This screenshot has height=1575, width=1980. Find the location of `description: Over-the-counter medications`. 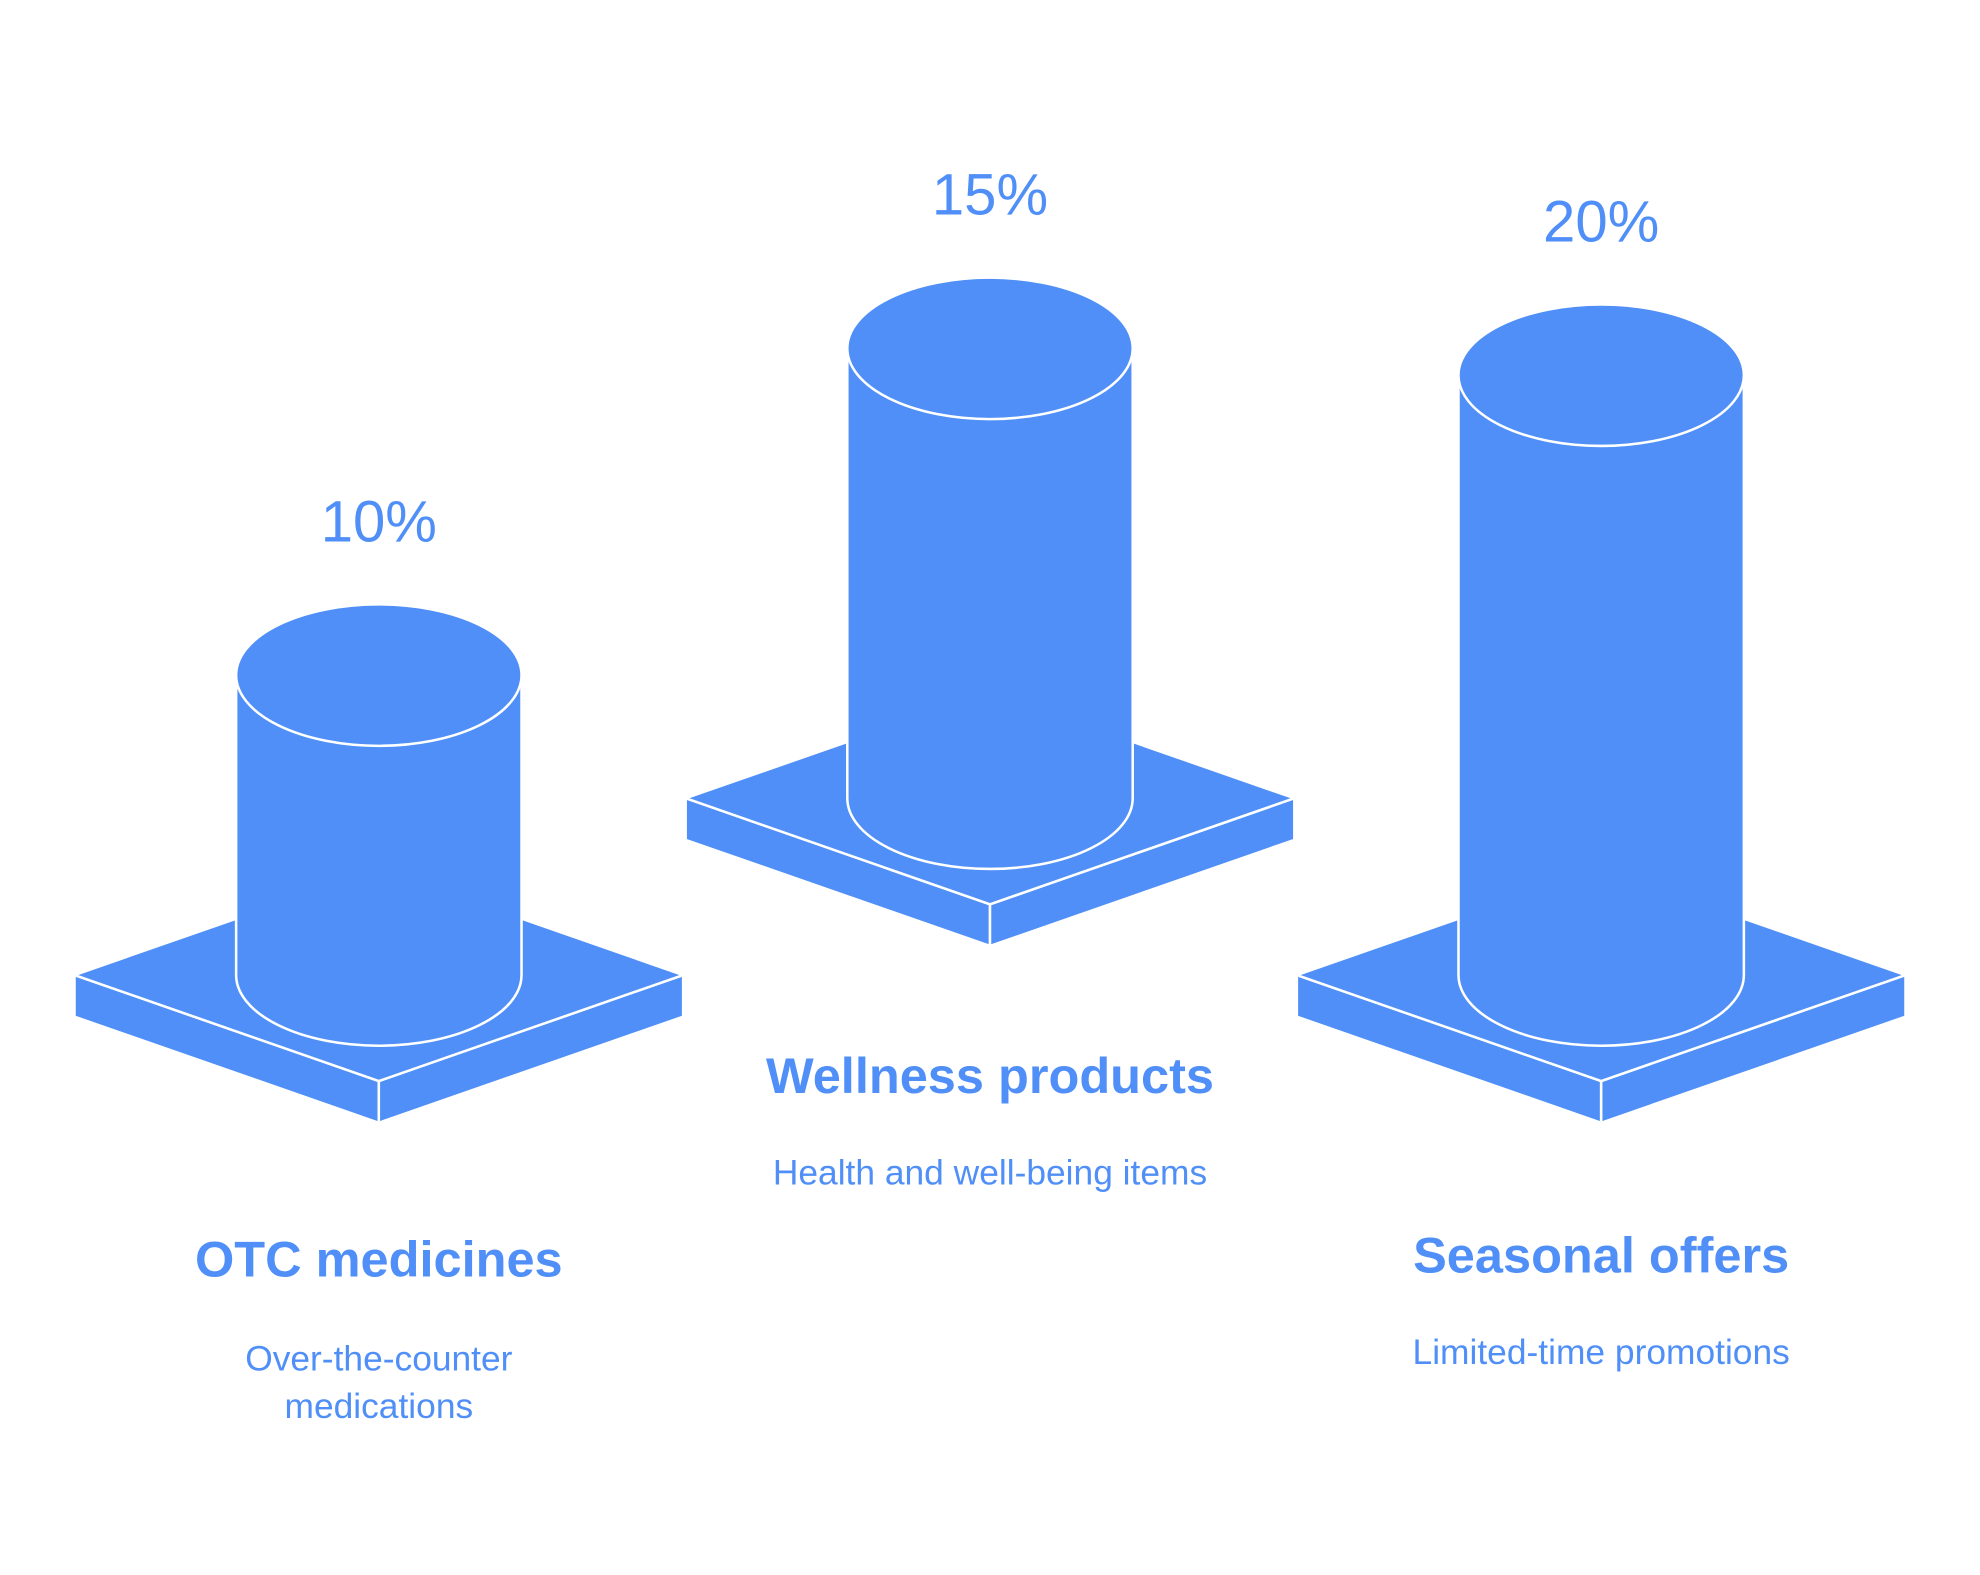

description: Over-the-counter medications is located at coordinates (379, 1382).